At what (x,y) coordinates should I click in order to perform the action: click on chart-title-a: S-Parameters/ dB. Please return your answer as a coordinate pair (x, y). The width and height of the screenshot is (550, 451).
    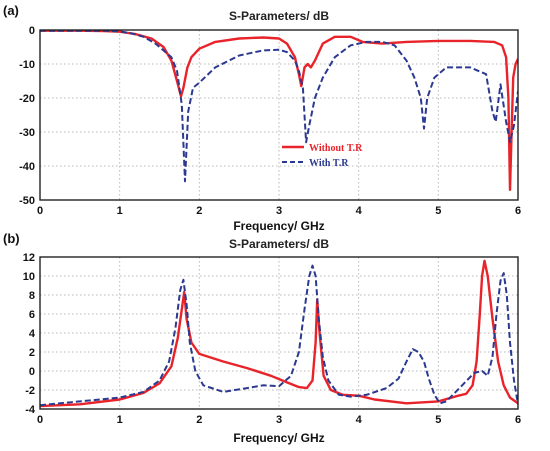
    Looking at the image, I should click on (279, 16).